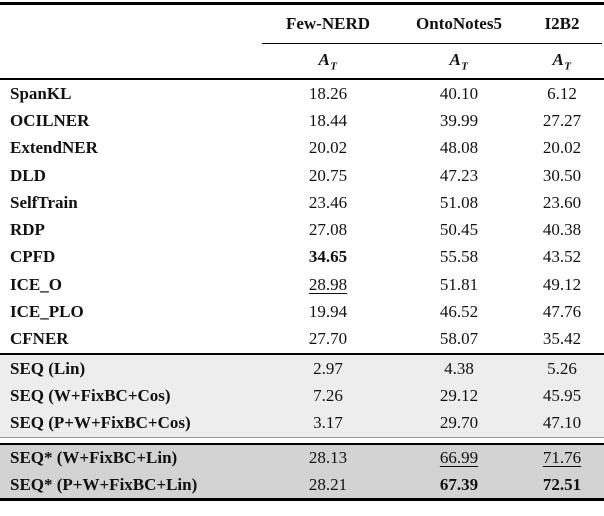 The image size is (604, 516). What do you see at coordinates (302, 339) in the screenshot?
I see `table-row: CFNER 27.70 58.07 35.42` at bounding box center [302, 339].